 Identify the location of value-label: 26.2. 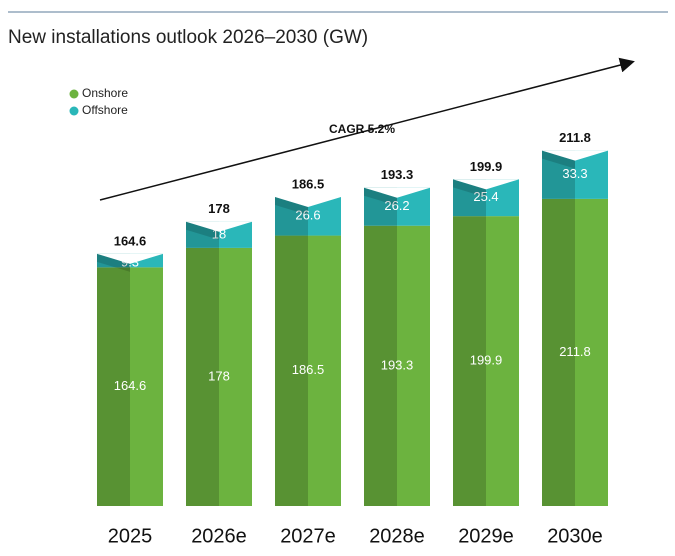
(396, 205).